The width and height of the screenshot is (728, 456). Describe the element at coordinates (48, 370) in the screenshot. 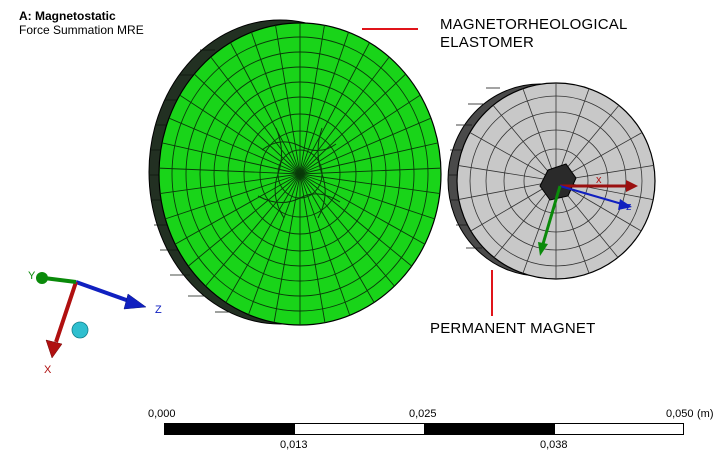

I see `triad-x-label: X` at that location.